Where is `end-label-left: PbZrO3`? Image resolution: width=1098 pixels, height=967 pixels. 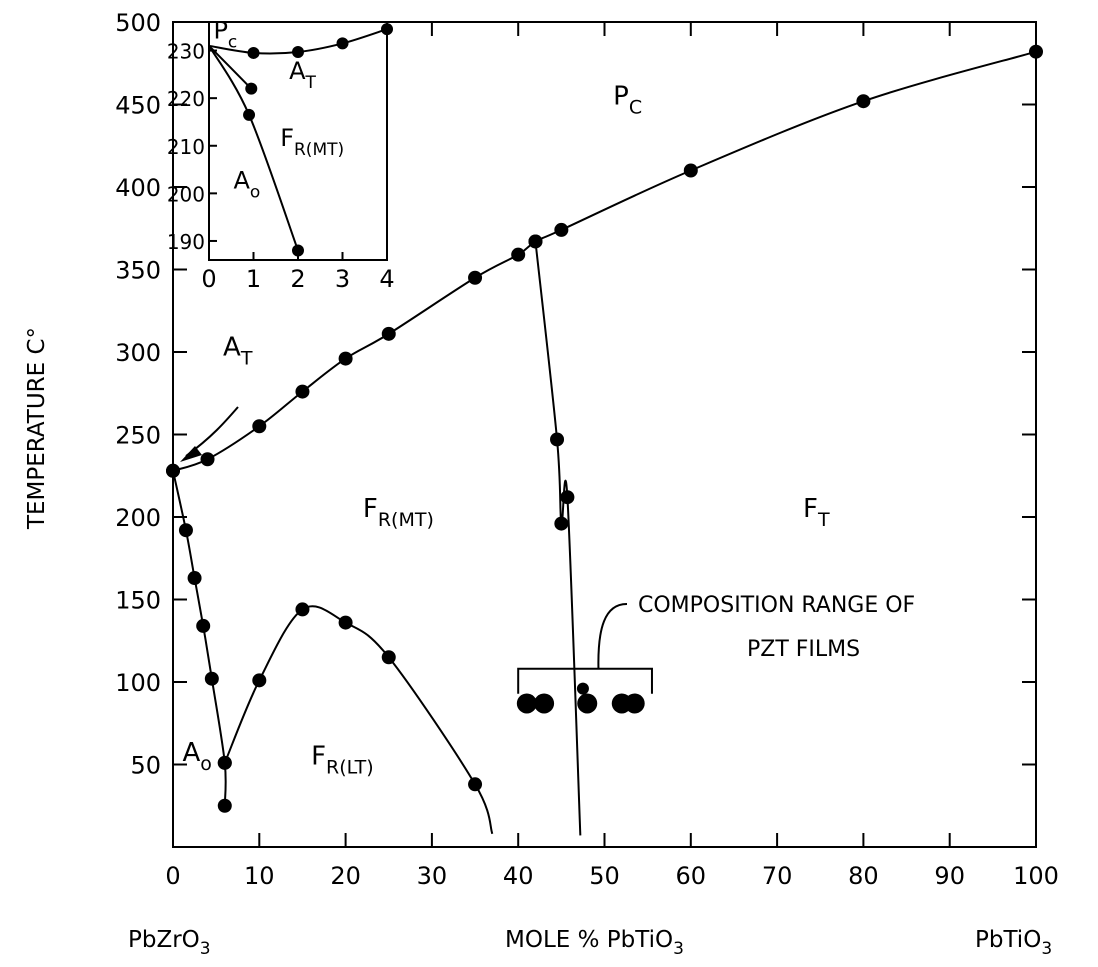
end-label-left: PbZrO3 is located at coordinates (169, 943).